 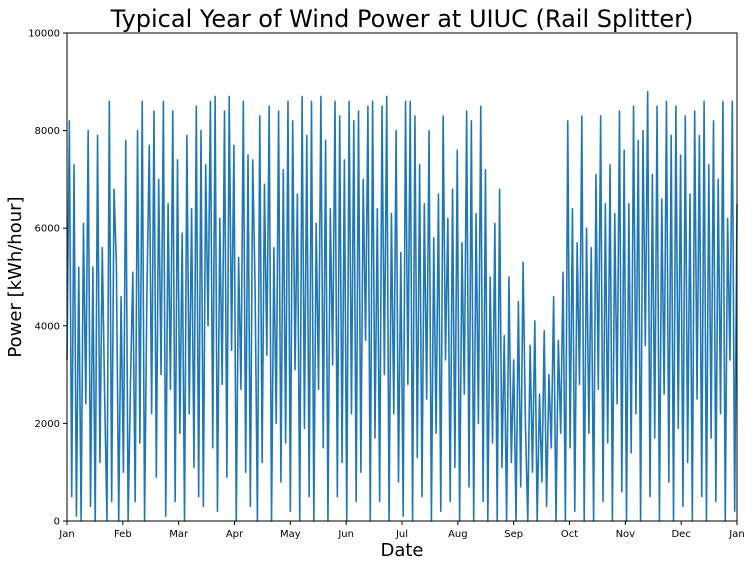 What do you see at coordinates (569, 534) in the screenshot?
I see `x-tick-label-9: Oct` at bounding box center [569, 534].